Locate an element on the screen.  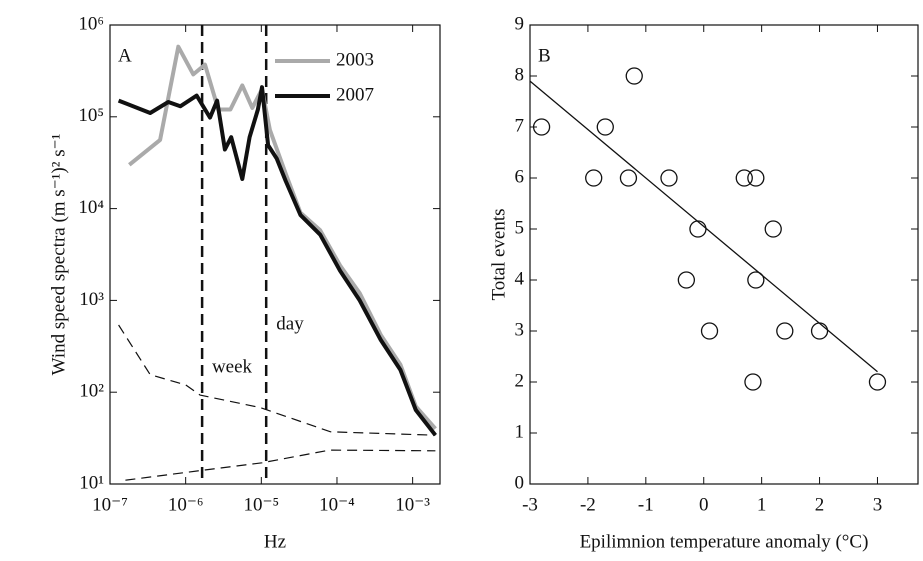
panel-label: A is located at coordinates (125, 55).